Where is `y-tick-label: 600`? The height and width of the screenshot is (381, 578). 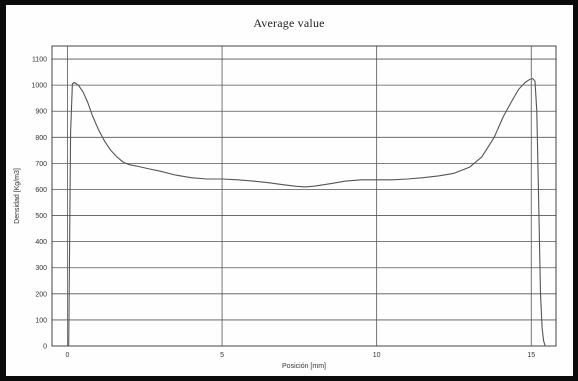 y-tick-label: 600 is located at coordinates (41, 190).